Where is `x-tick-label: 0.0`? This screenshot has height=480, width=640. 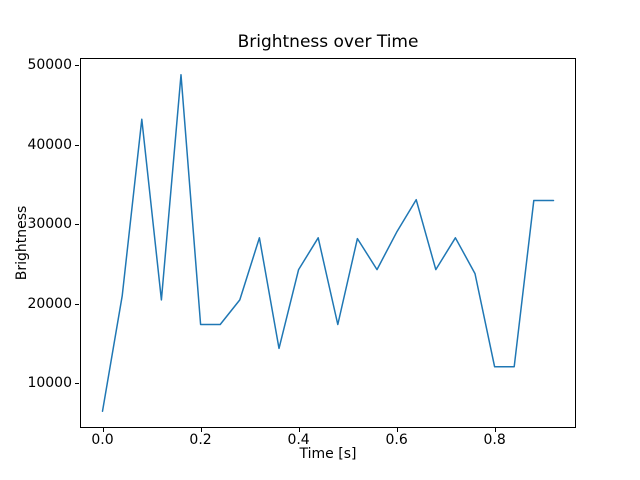
x-tick-label: 0.0 is located at coordinates (102, 440).